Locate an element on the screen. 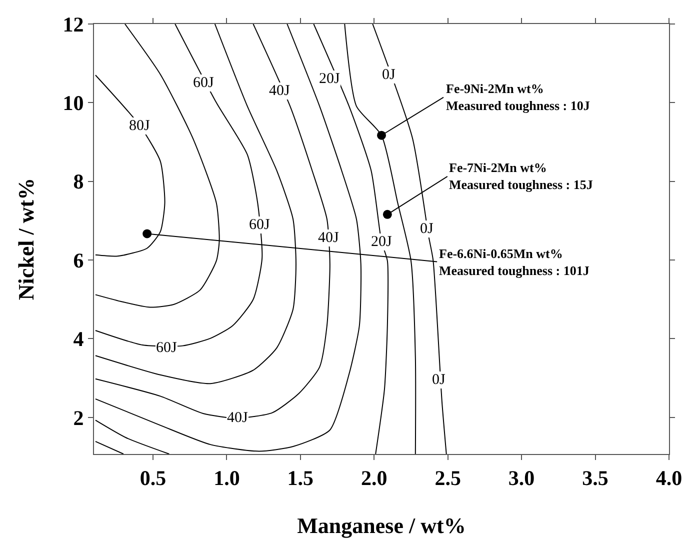 This screenshot has width=694, height=546. y-tick-label: 4 is located at coordinates (78, 339).